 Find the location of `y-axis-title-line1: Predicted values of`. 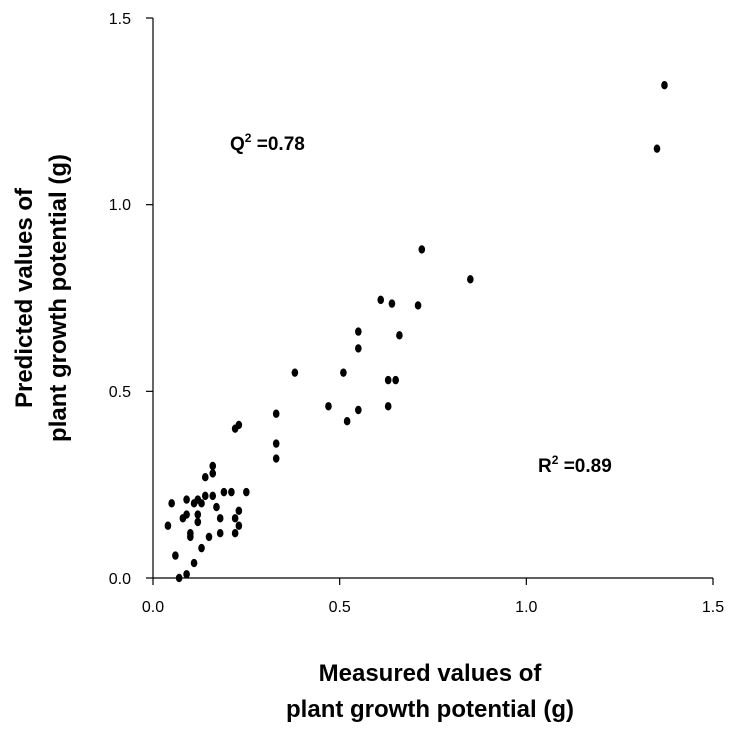

y-axis-title-line1: Predicted values of is located at coordinates (24, 297).